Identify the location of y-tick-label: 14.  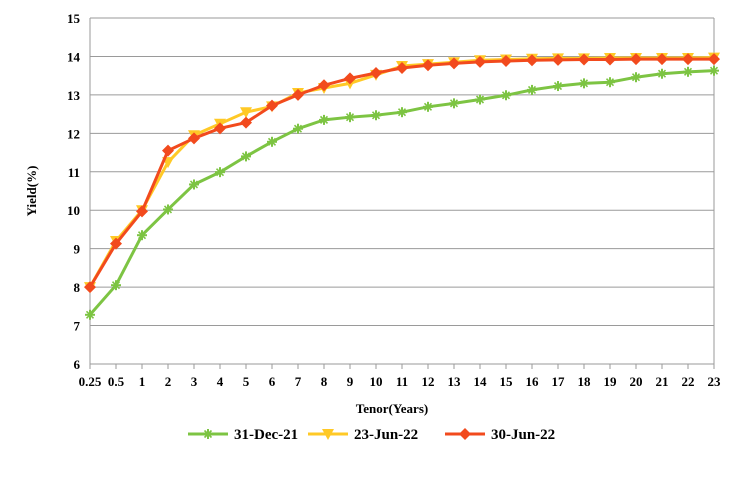
(74, 56).